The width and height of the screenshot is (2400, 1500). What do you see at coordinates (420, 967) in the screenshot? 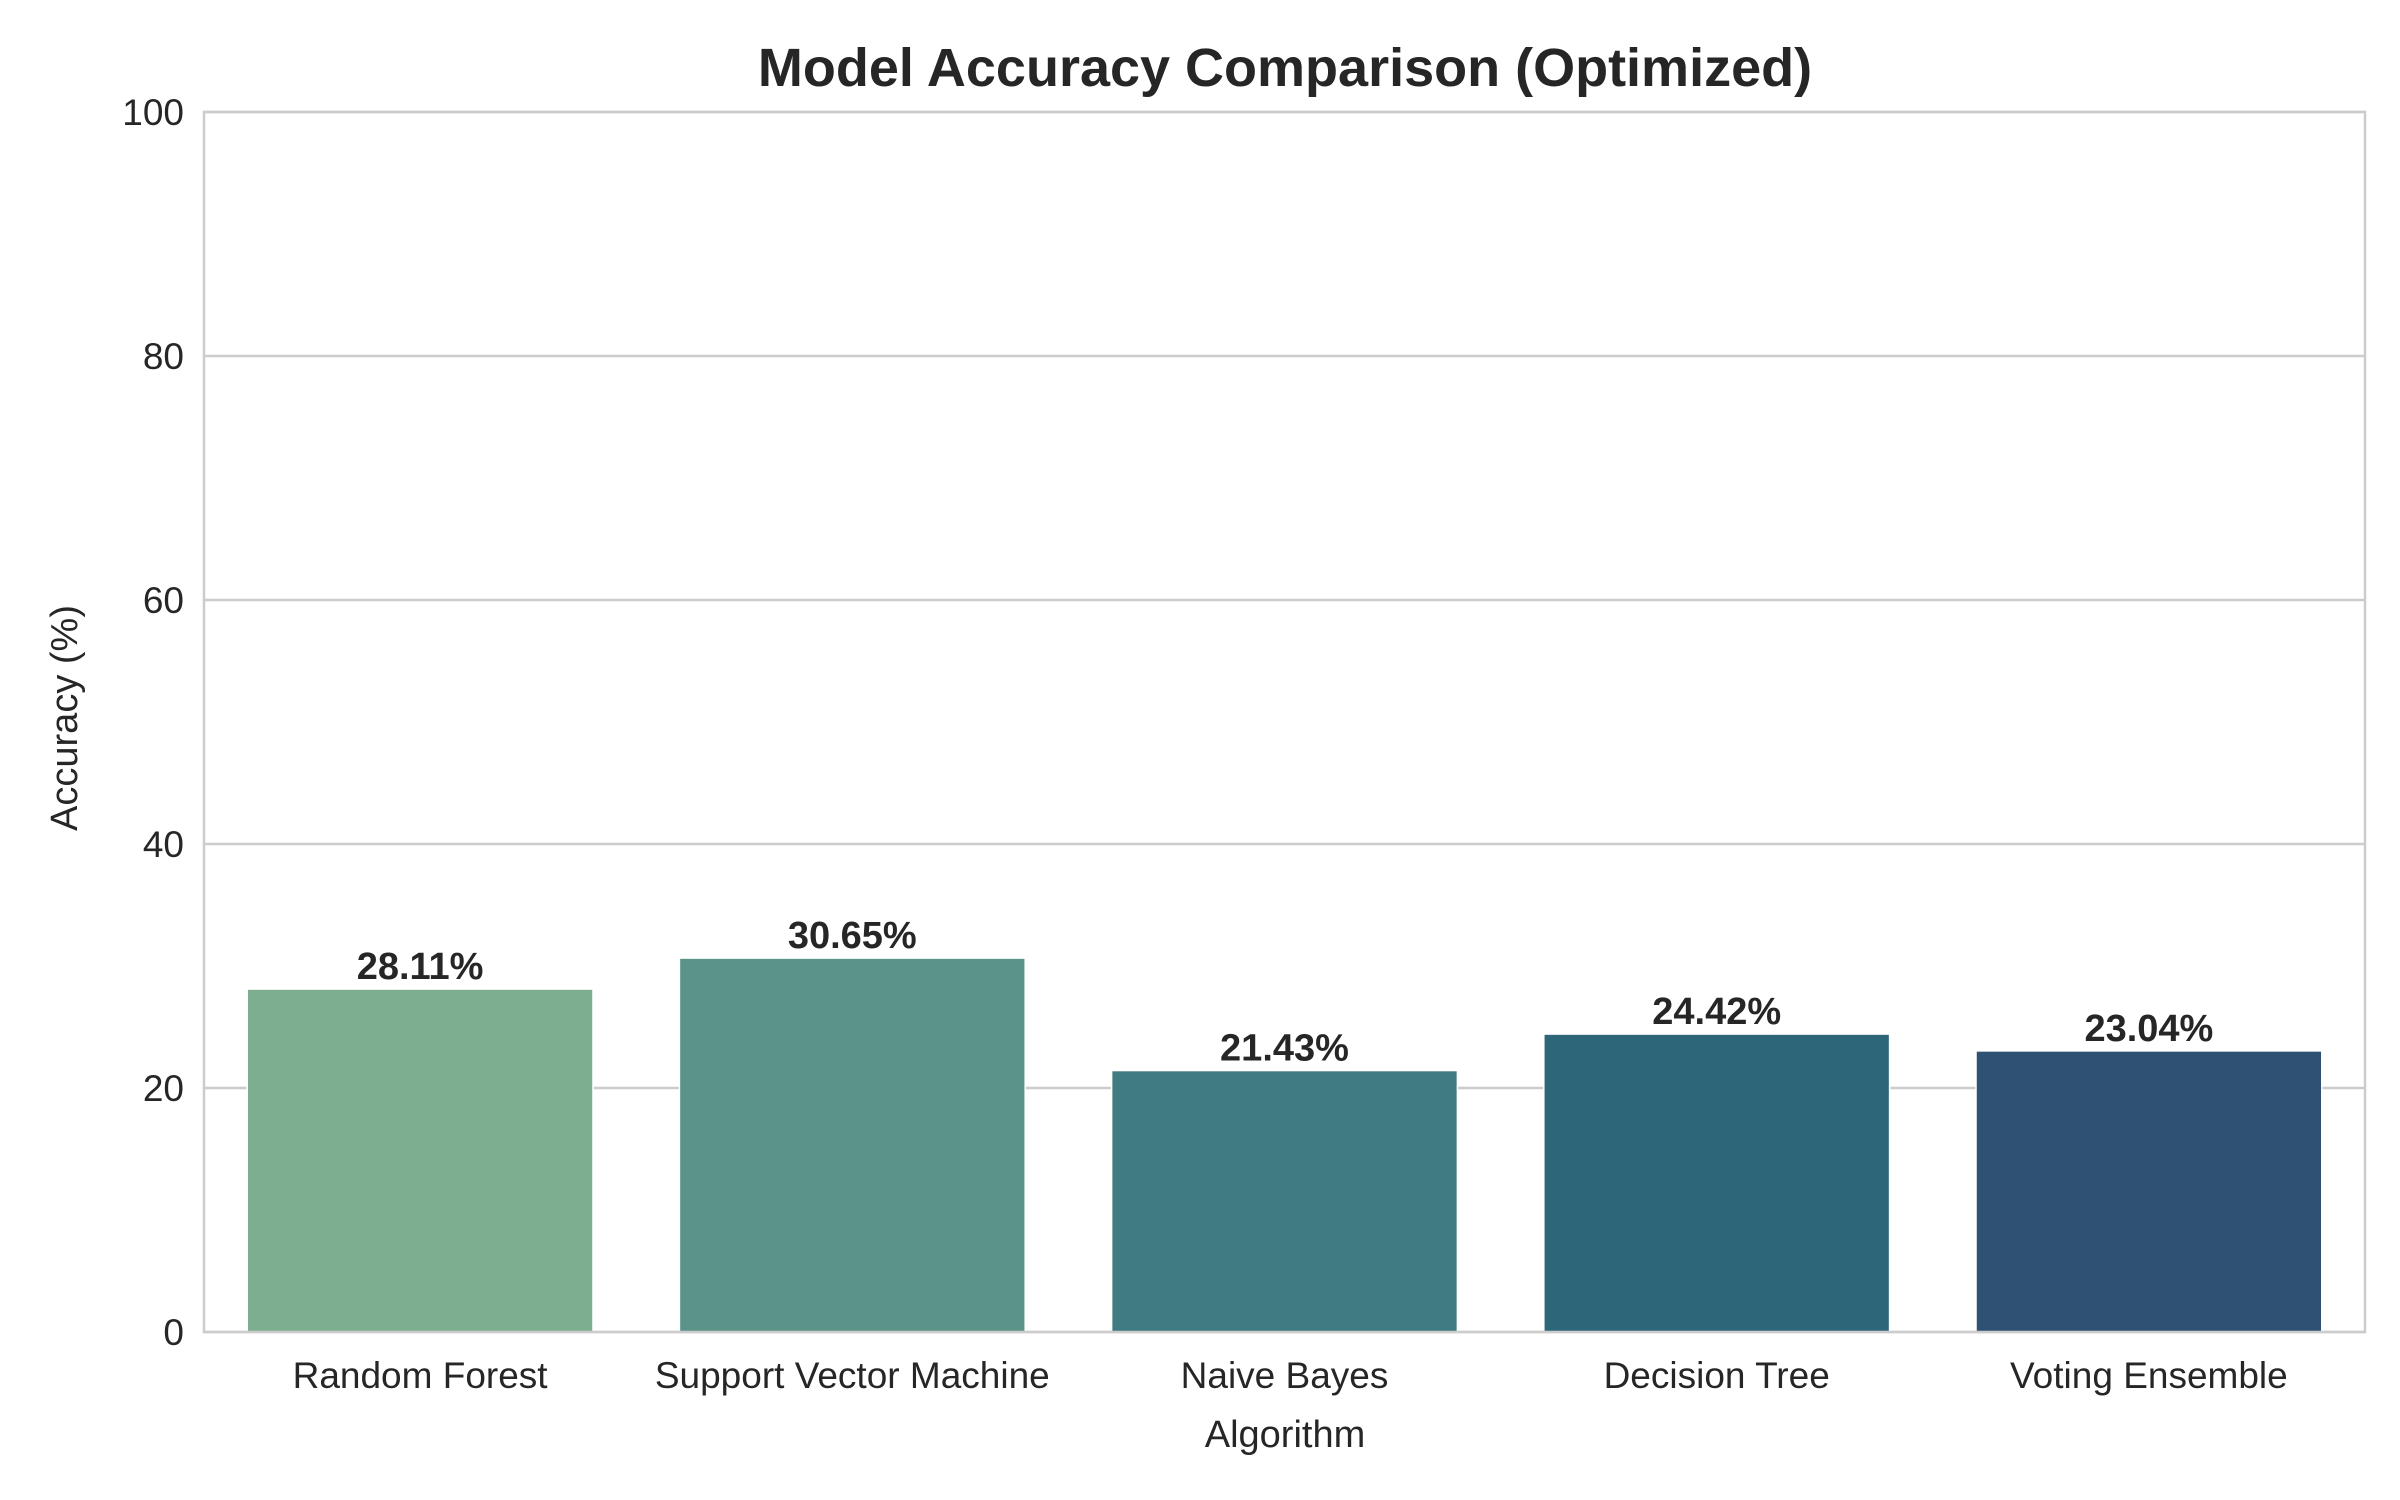
I see `data-label: 28.11%` at bounding box center [420, 967].